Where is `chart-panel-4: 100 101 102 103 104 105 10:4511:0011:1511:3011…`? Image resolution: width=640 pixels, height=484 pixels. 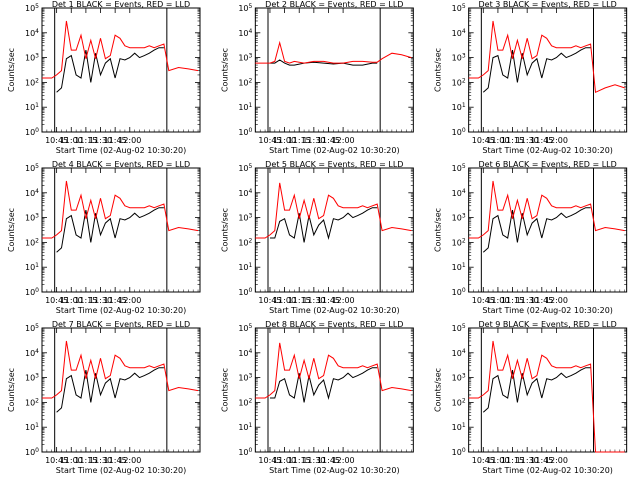 chart-panel-4: 100 101 102 103 104 105 10:4511:0011:1511:3011… is located at coordinates (104, 237).